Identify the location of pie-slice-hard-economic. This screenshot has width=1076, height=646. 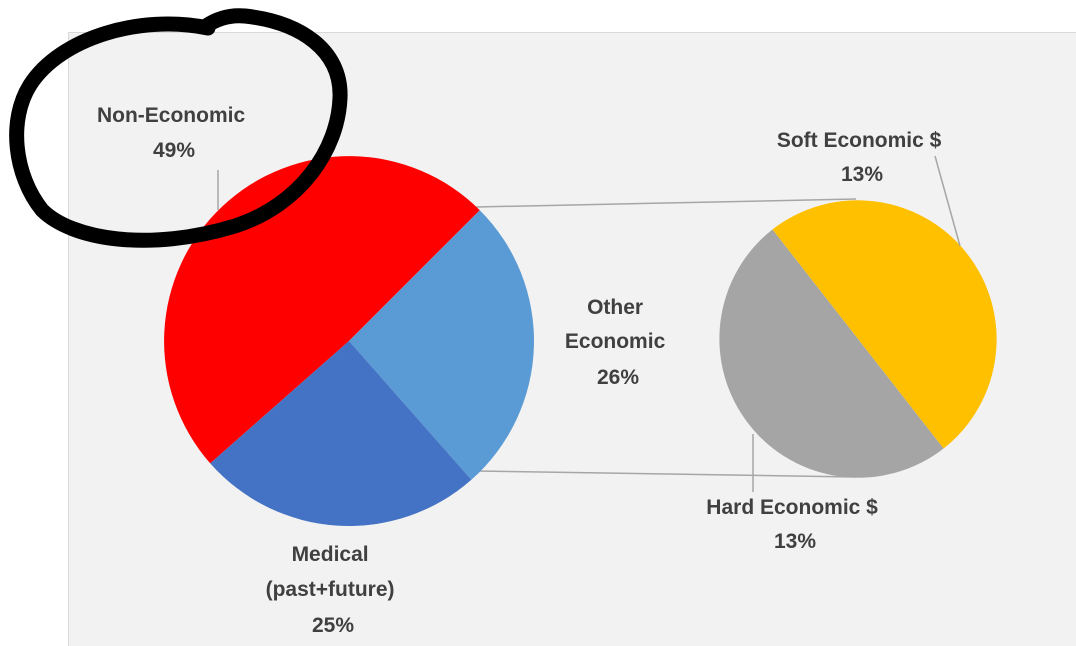
(831, 353).